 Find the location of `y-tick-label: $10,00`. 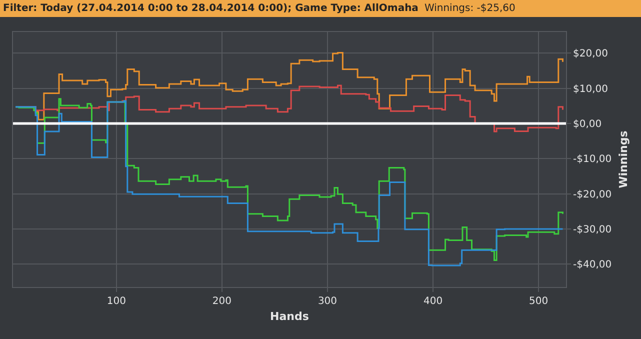

y-tick-label: $10,00 is located at coordinates (590, 89).